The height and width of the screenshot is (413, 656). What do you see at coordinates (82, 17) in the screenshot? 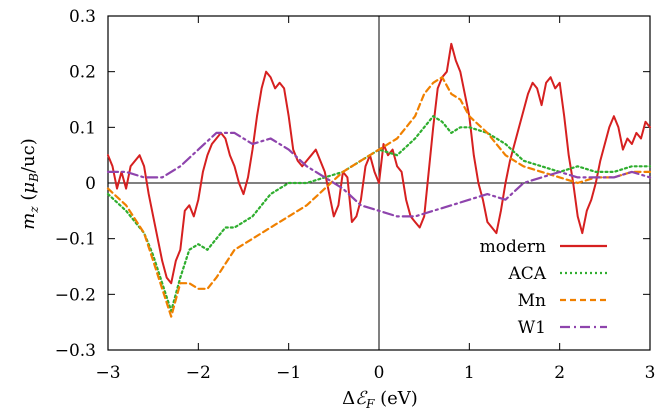
I see `y-tick-label: 0.3` at bounding box center [82, 17].